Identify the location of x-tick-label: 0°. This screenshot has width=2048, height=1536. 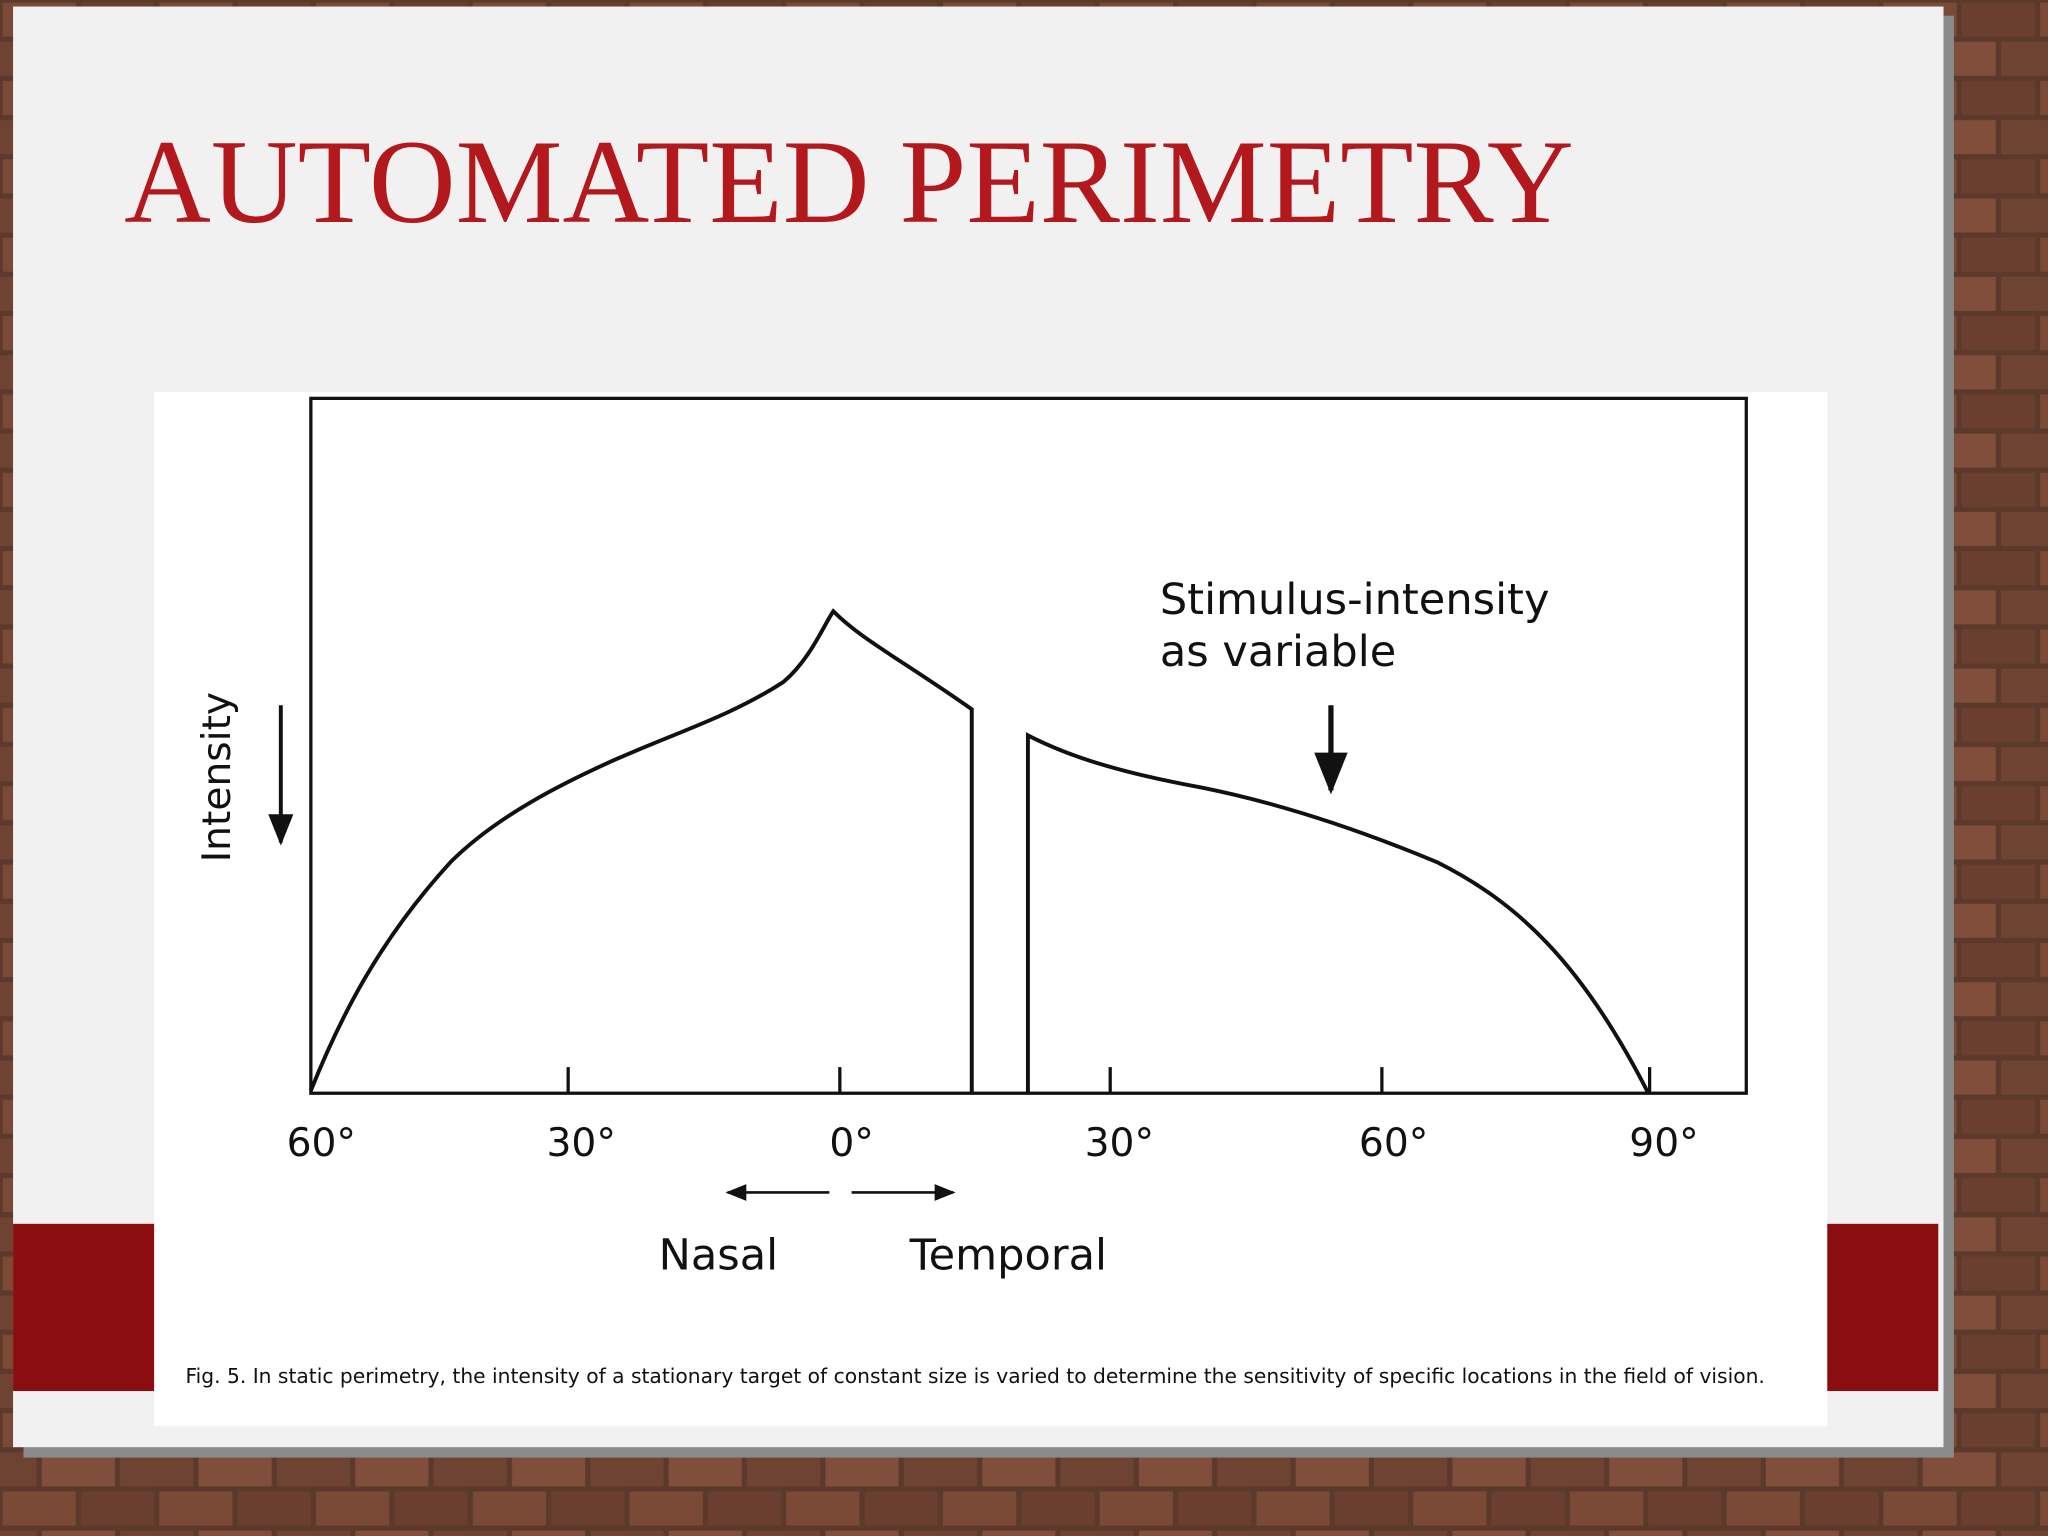
(851, 1143).